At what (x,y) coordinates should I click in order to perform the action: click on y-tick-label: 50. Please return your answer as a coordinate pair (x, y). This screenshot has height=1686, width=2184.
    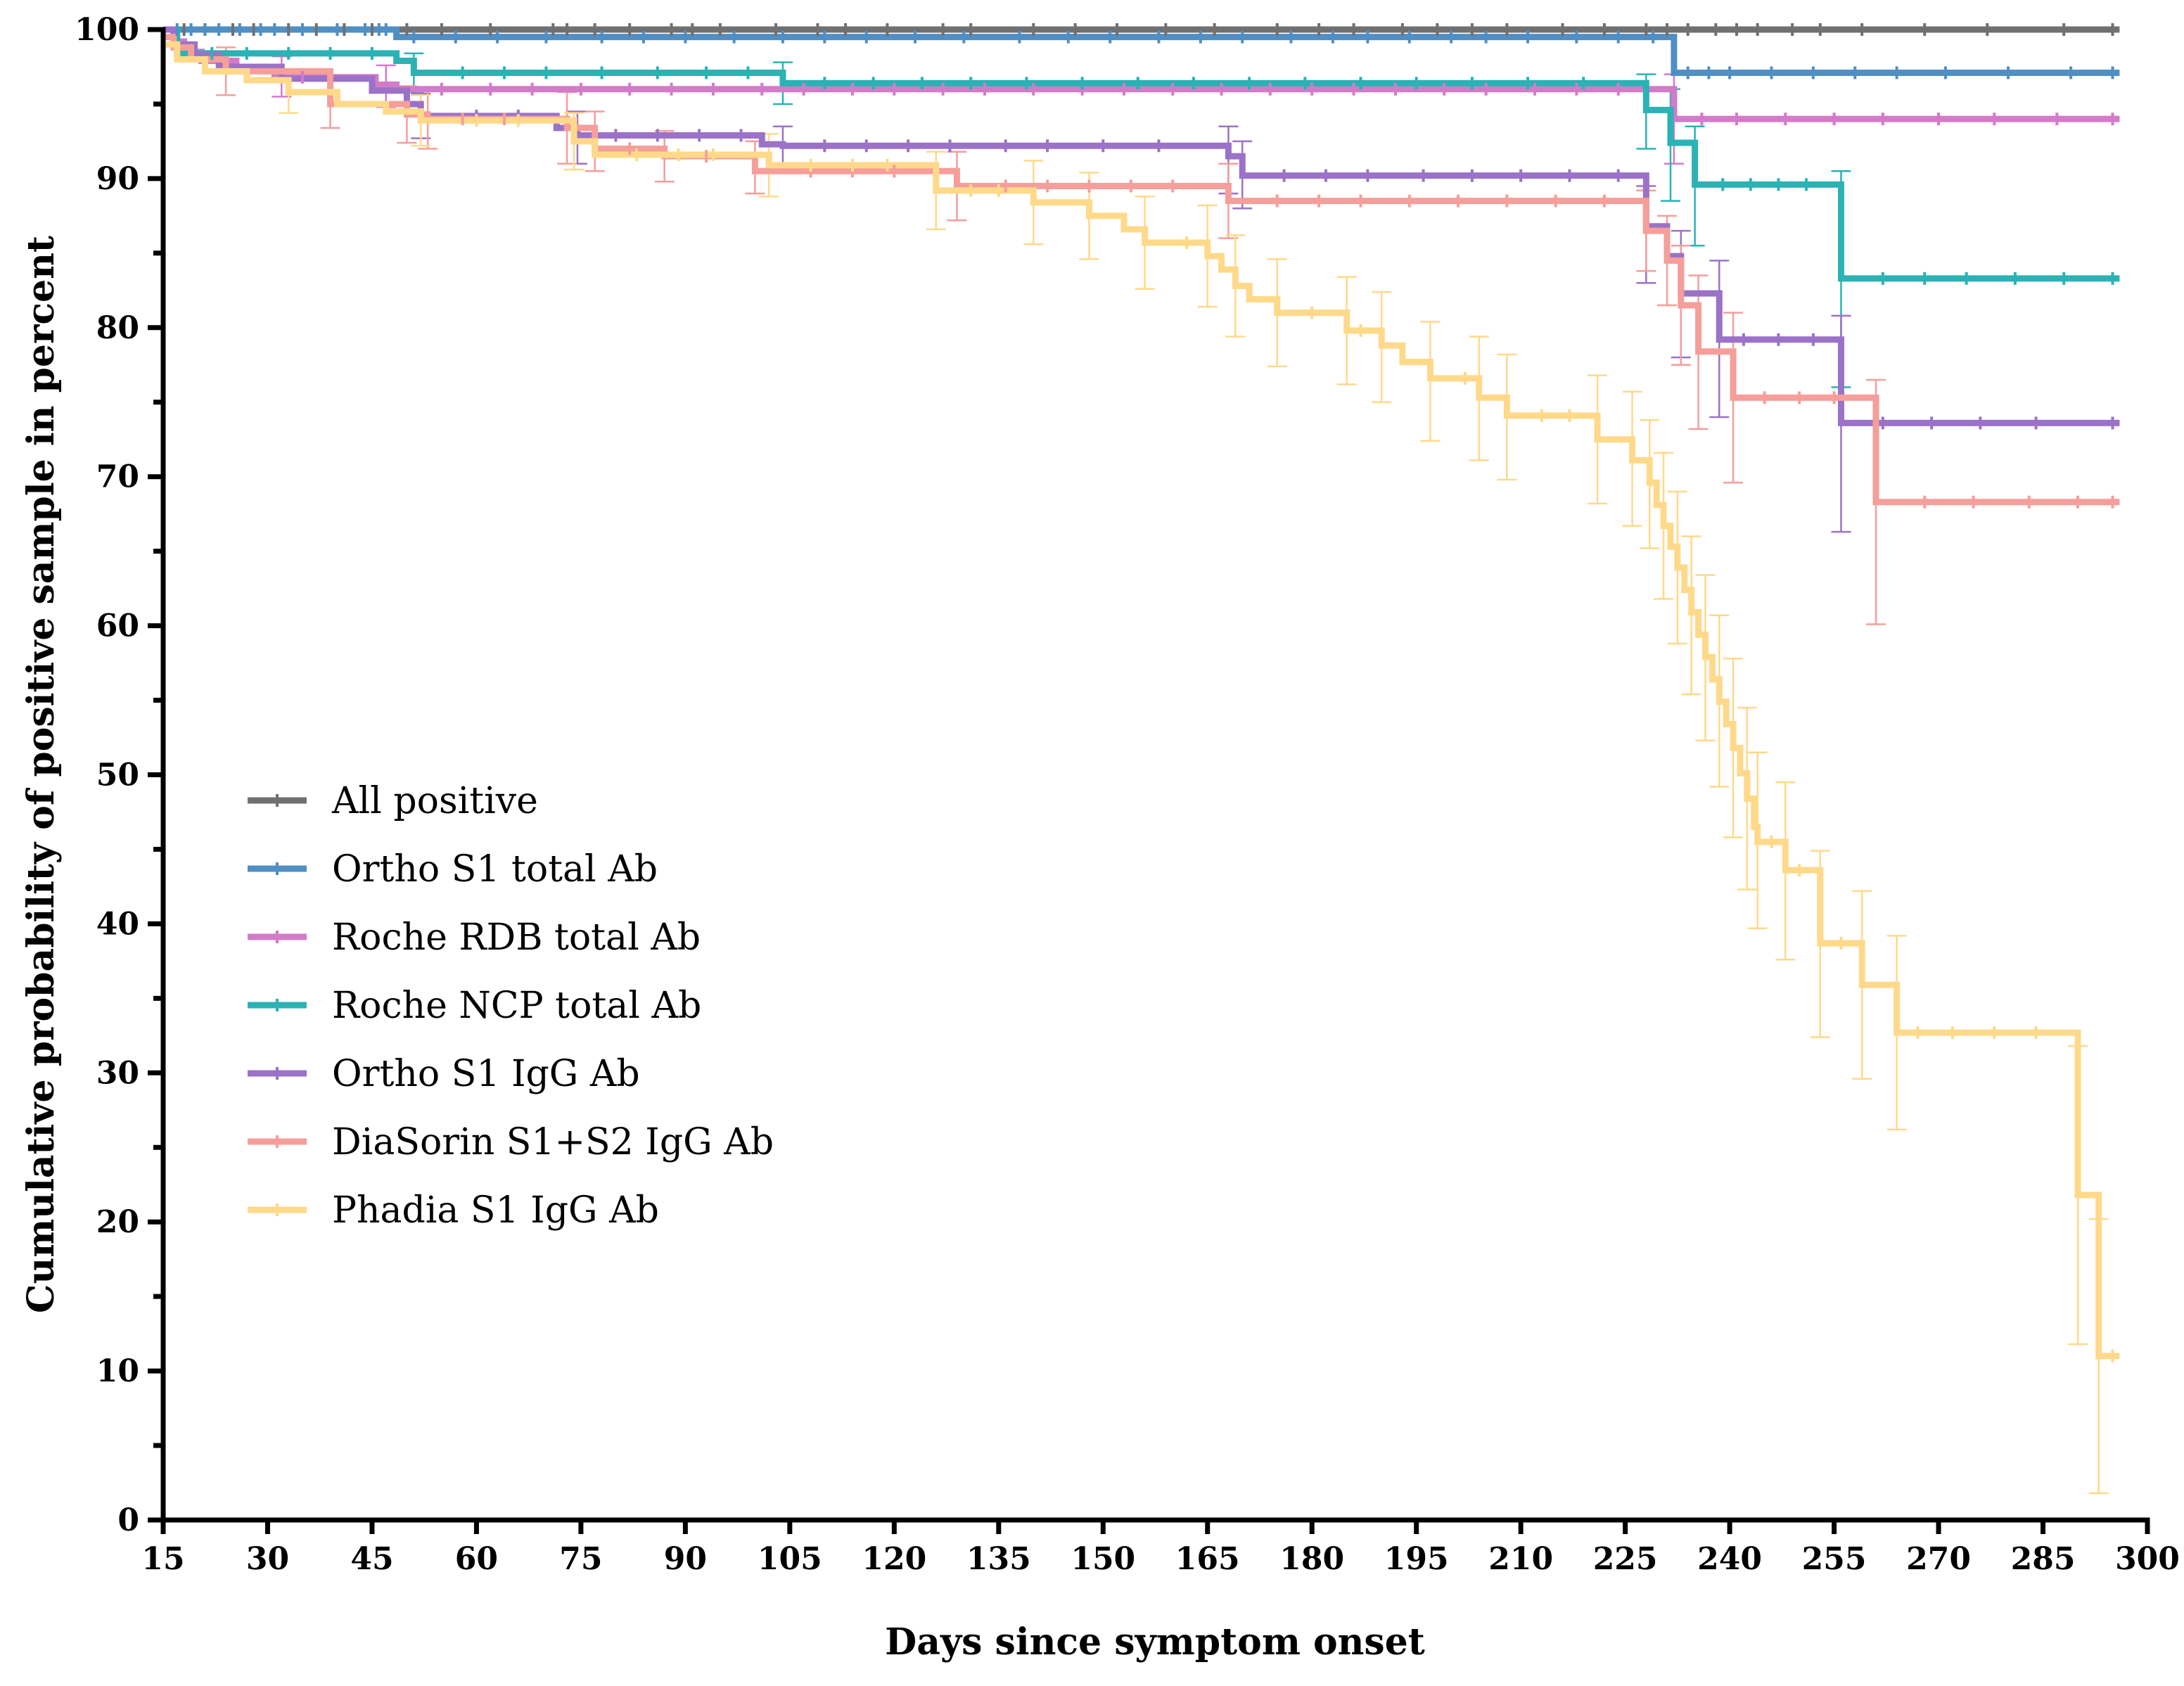
    Looking at the image, I should click on (117, 775).